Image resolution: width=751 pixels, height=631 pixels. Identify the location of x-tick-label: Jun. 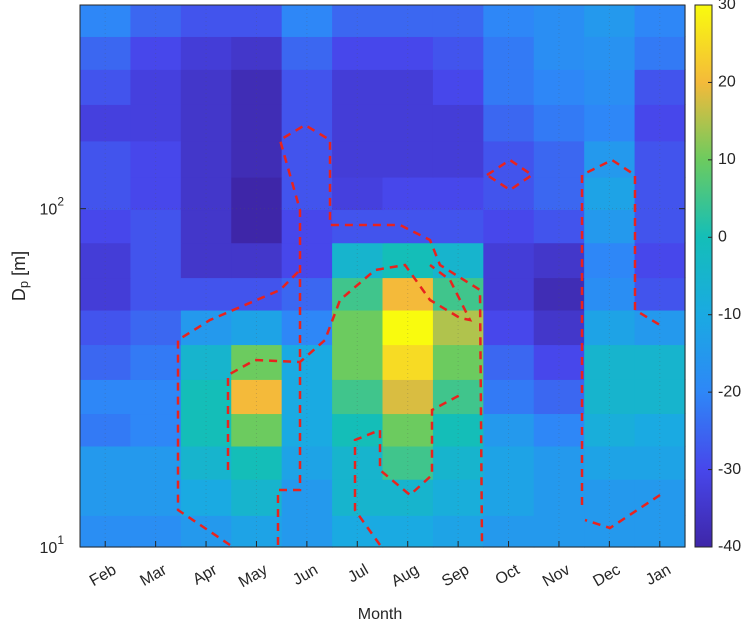
(305, 575).